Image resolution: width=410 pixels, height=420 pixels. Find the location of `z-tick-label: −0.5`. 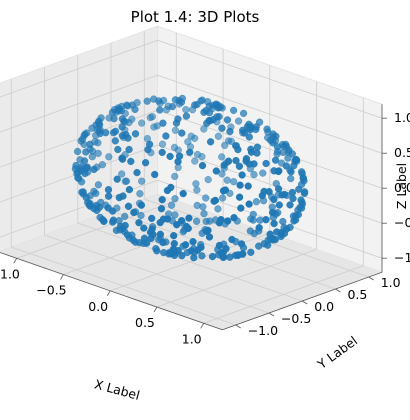

z-tick-label: −0.5 is located at coordinates (402, 222).